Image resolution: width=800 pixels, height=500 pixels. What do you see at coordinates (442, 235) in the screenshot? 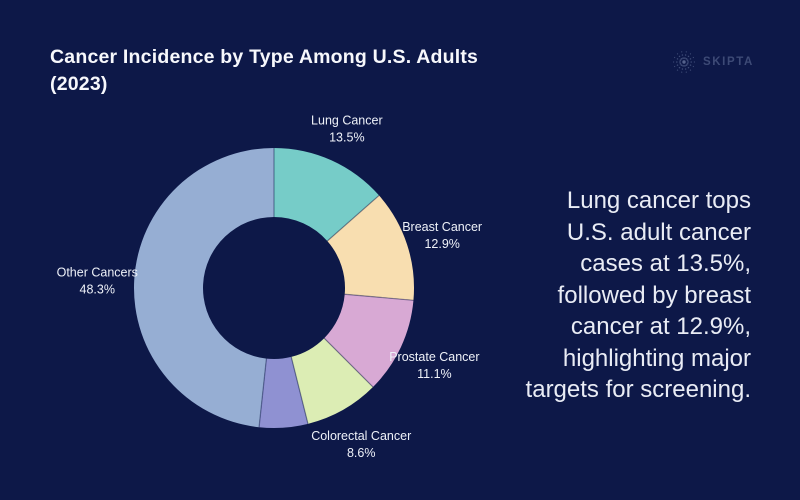
I see `slice-label: Breast Cancer 12.9%` at bounding box center [442, 235].